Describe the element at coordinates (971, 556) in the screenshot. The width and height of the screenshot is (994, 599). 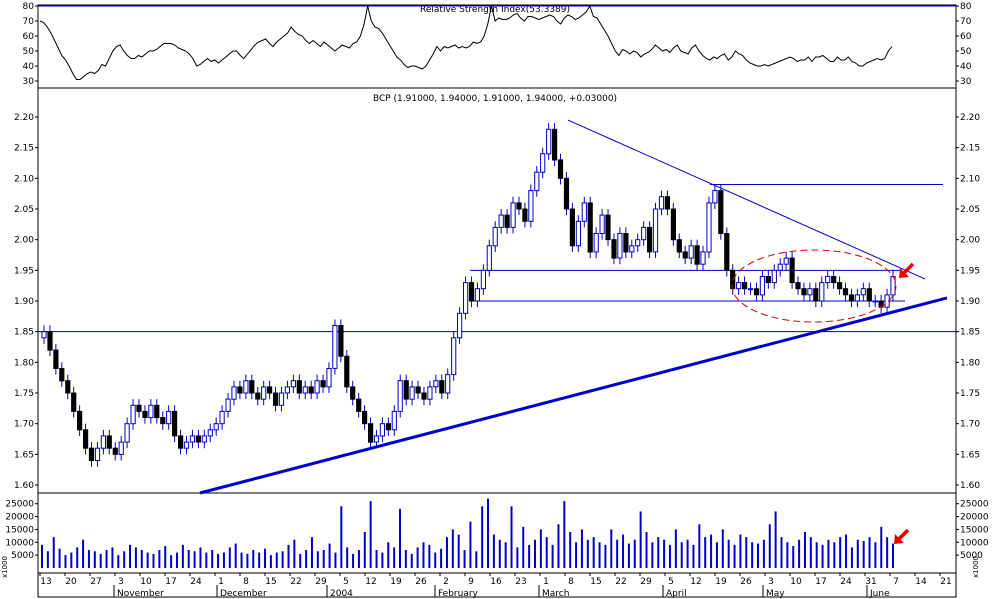
I see `volume-tick-label-right: 5000` at that location.